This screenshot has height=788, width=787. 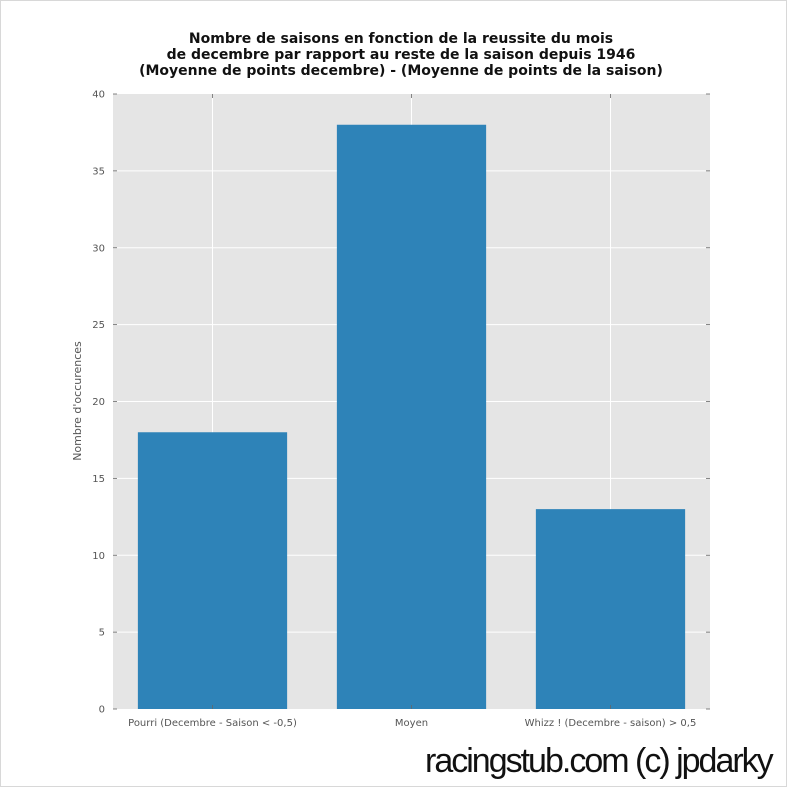 I want to click on x-tick-label: Pourri (Decembre - Saison < -0,5), so click(x=212, y=723).